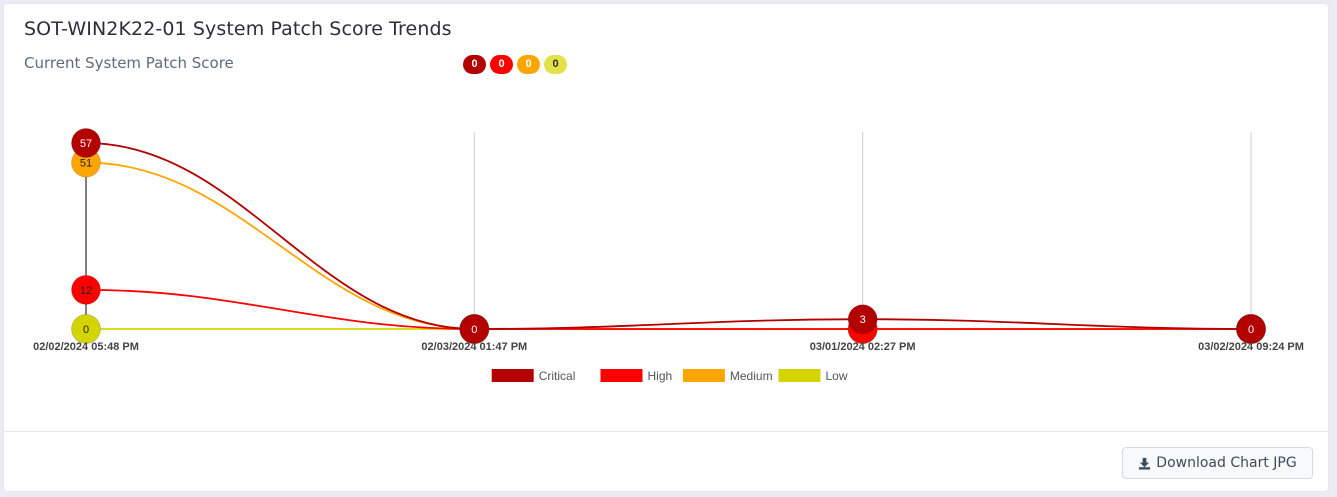  What do you see at coordinates (621, 375) in the screenshot?
I see `legend-swatch-high` at bounding box center [621, 375].